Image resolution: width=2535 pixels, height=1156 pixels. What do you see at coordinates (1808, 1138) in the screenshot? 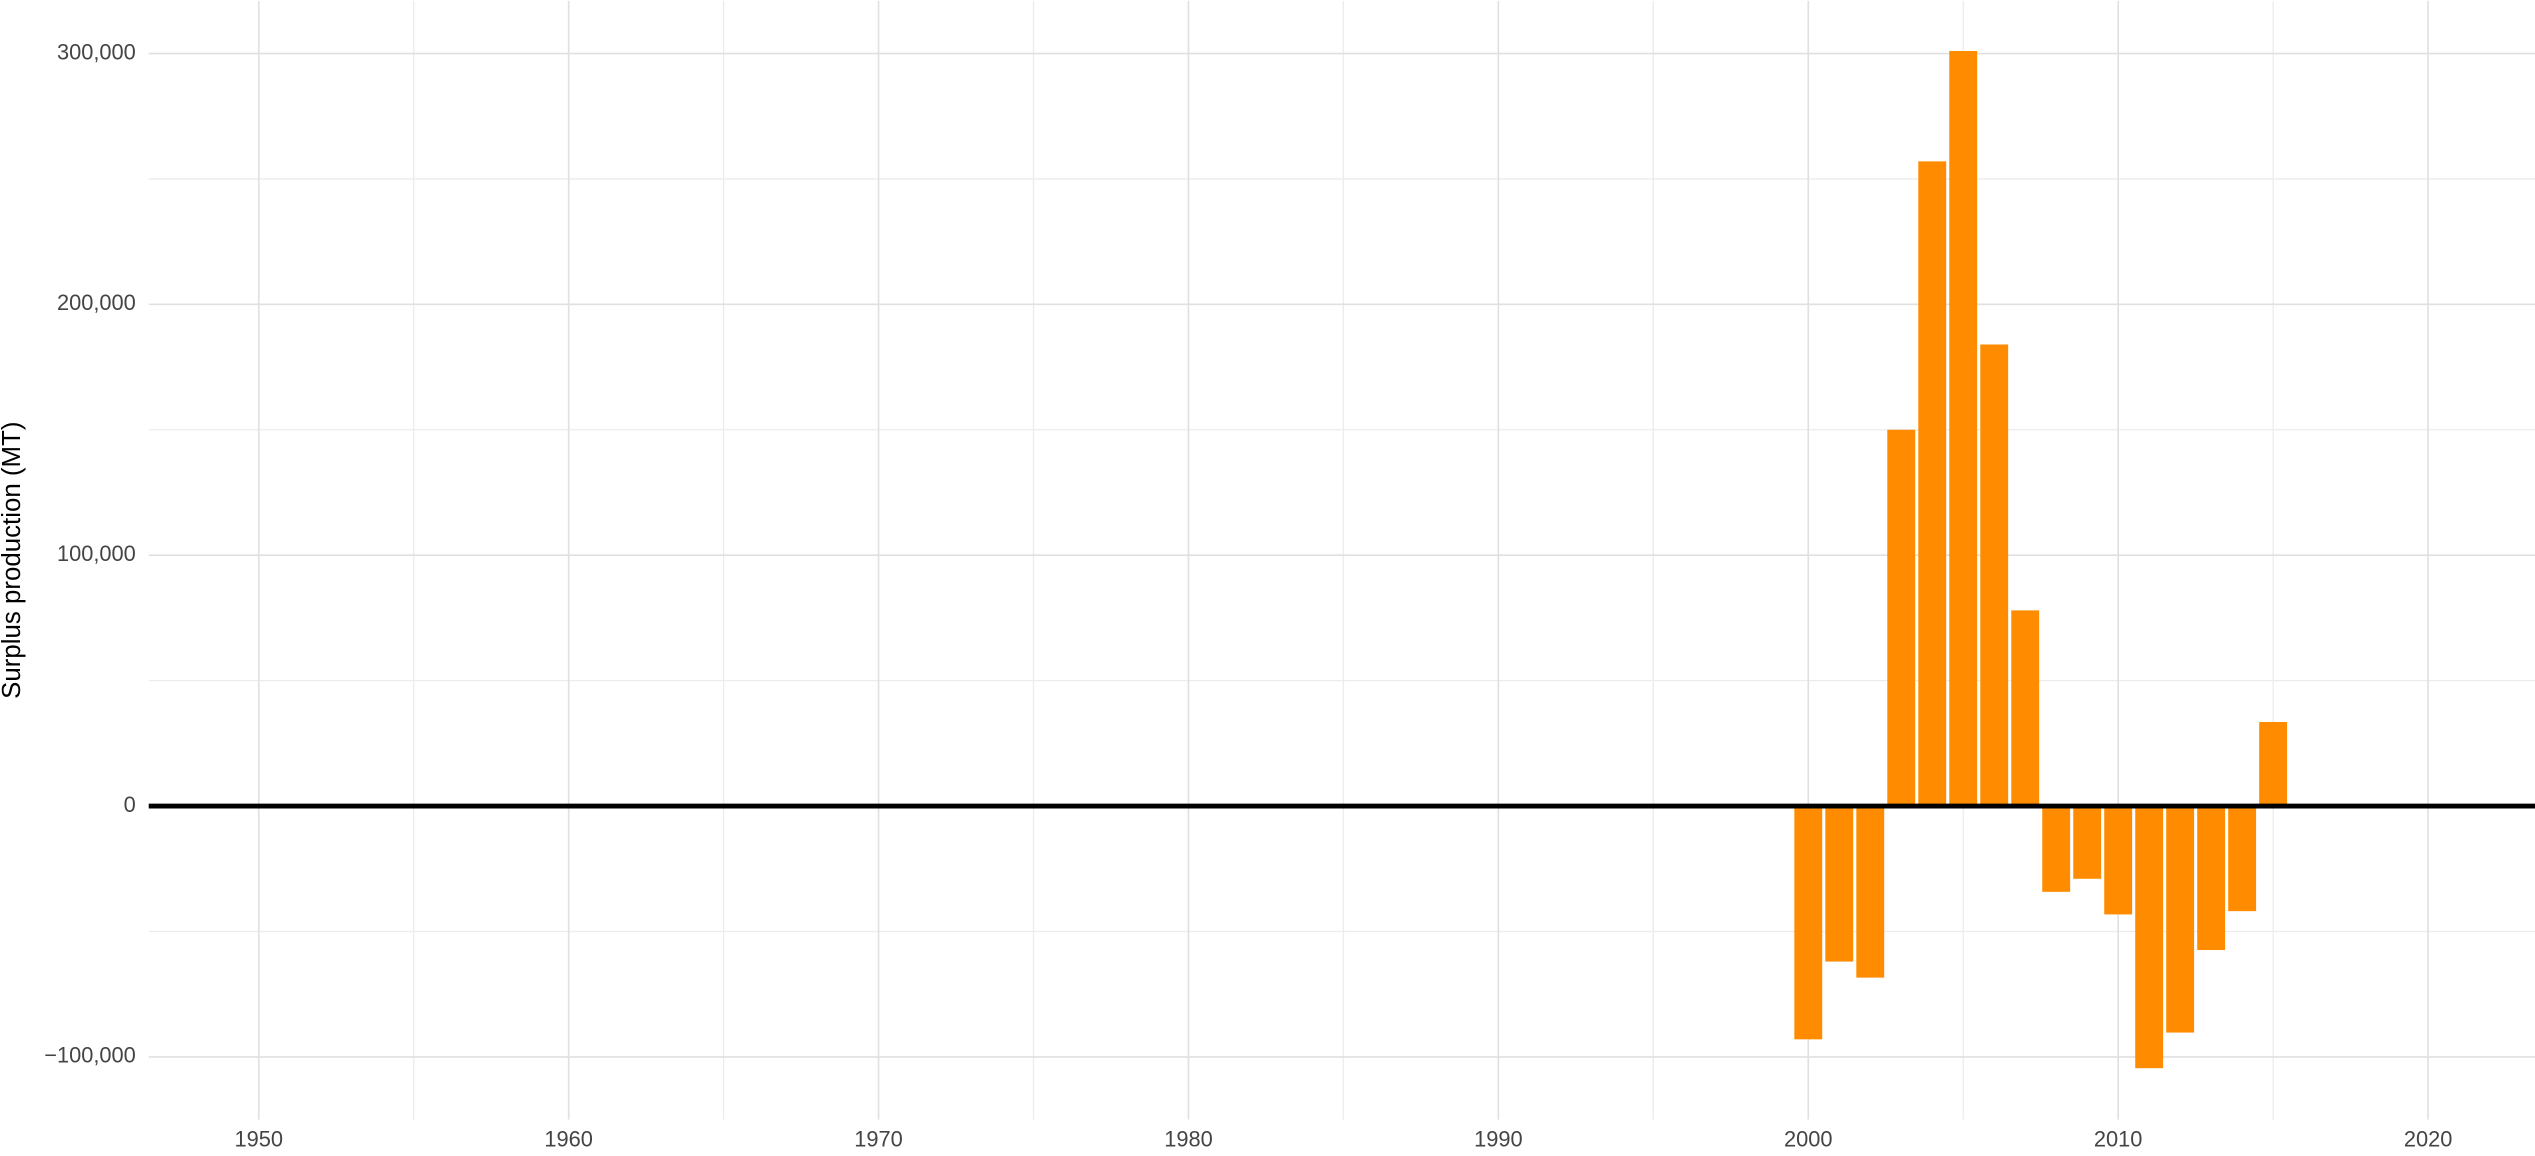
I see `x-tick-label: 2000` at bounding box center [1808, 1138].